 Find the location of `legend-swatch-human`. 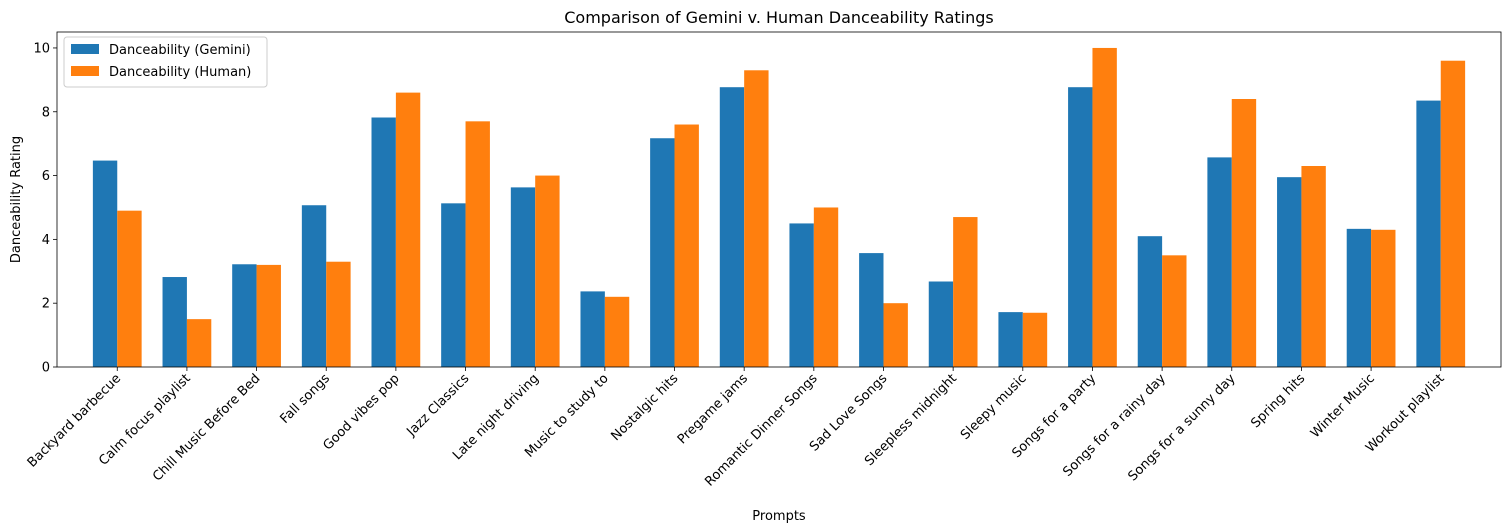

legend-swatch-human is located at coordinates (85, 71).